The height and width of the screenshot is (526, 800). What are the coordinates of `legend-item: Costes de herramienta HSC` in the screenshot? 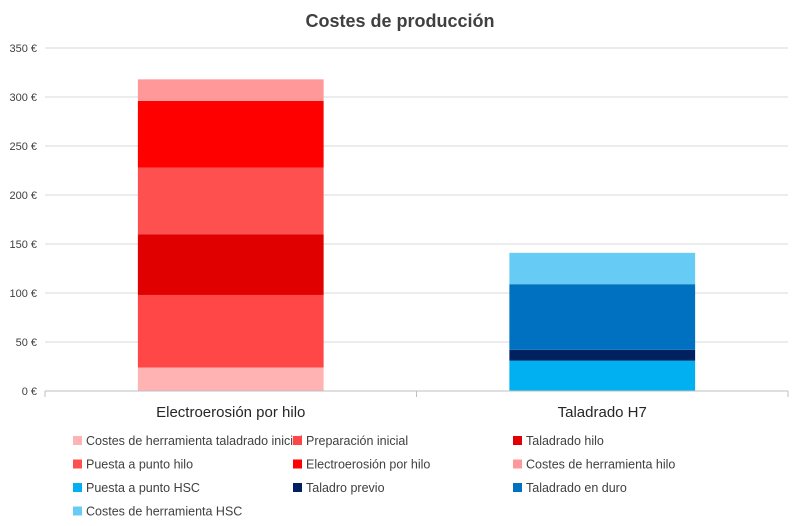 It's located at (157, 512).